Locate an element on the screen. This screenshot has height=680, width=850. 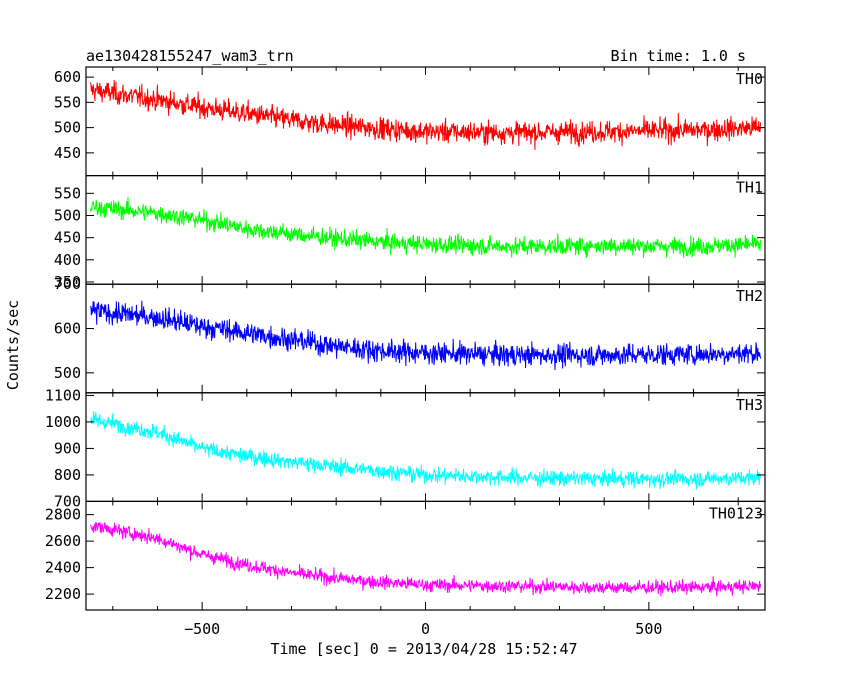
y-tick-label: 1100 is located at coordinates (63, 395).